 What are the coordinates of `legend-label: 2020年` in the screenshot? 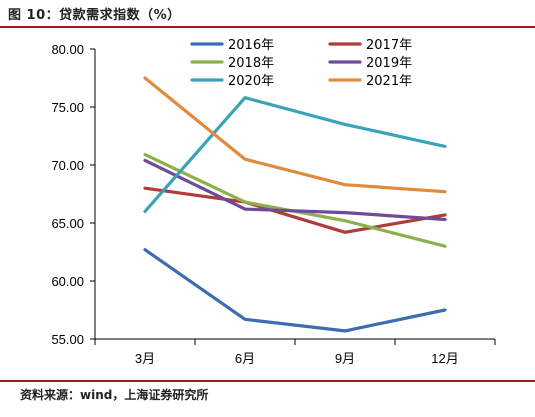 It's located at (251, 81).